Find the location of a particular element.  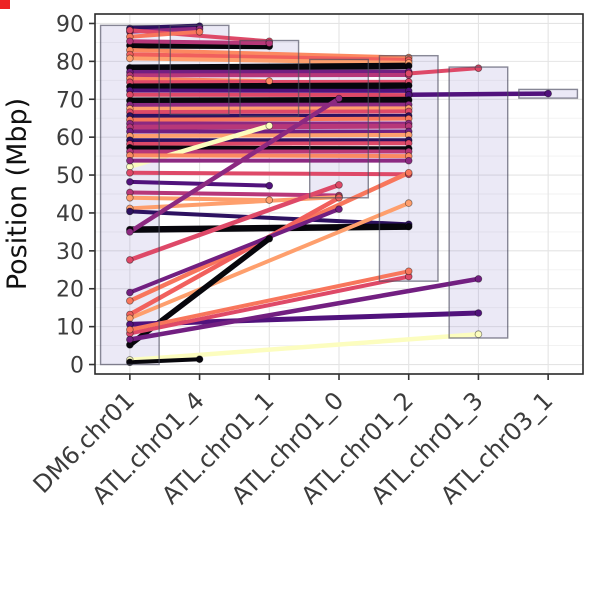

y-tick-label: 50 is located at coordinates (70, 176).